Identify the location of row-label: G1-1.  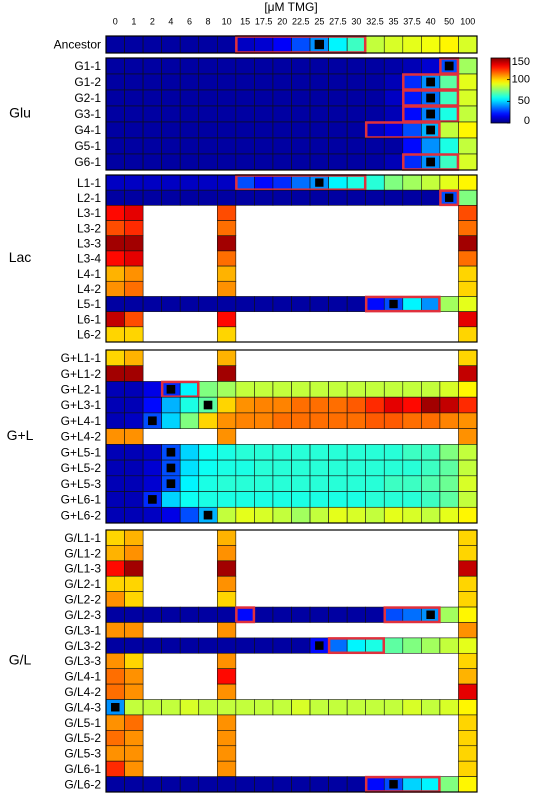
(87, 66).